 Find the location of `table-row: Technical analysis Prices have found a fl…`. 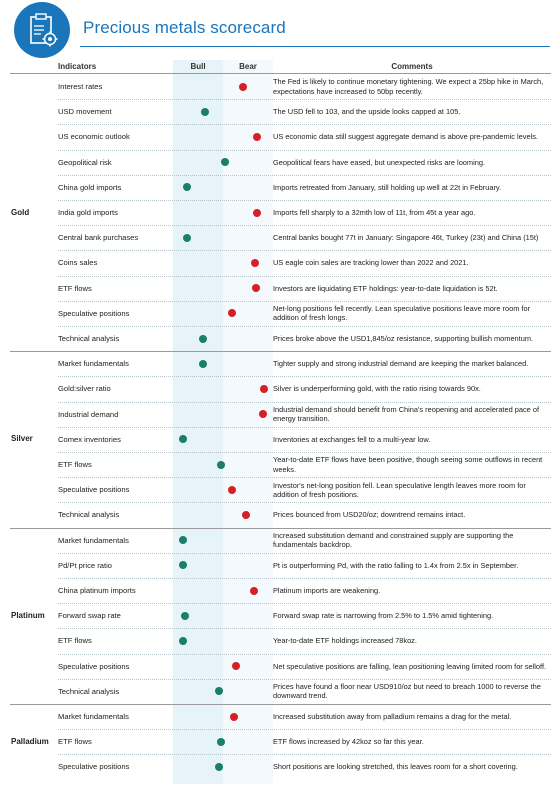

table-row: Technical analysis Prices have found a fl… is located at coordinates (279, 691).